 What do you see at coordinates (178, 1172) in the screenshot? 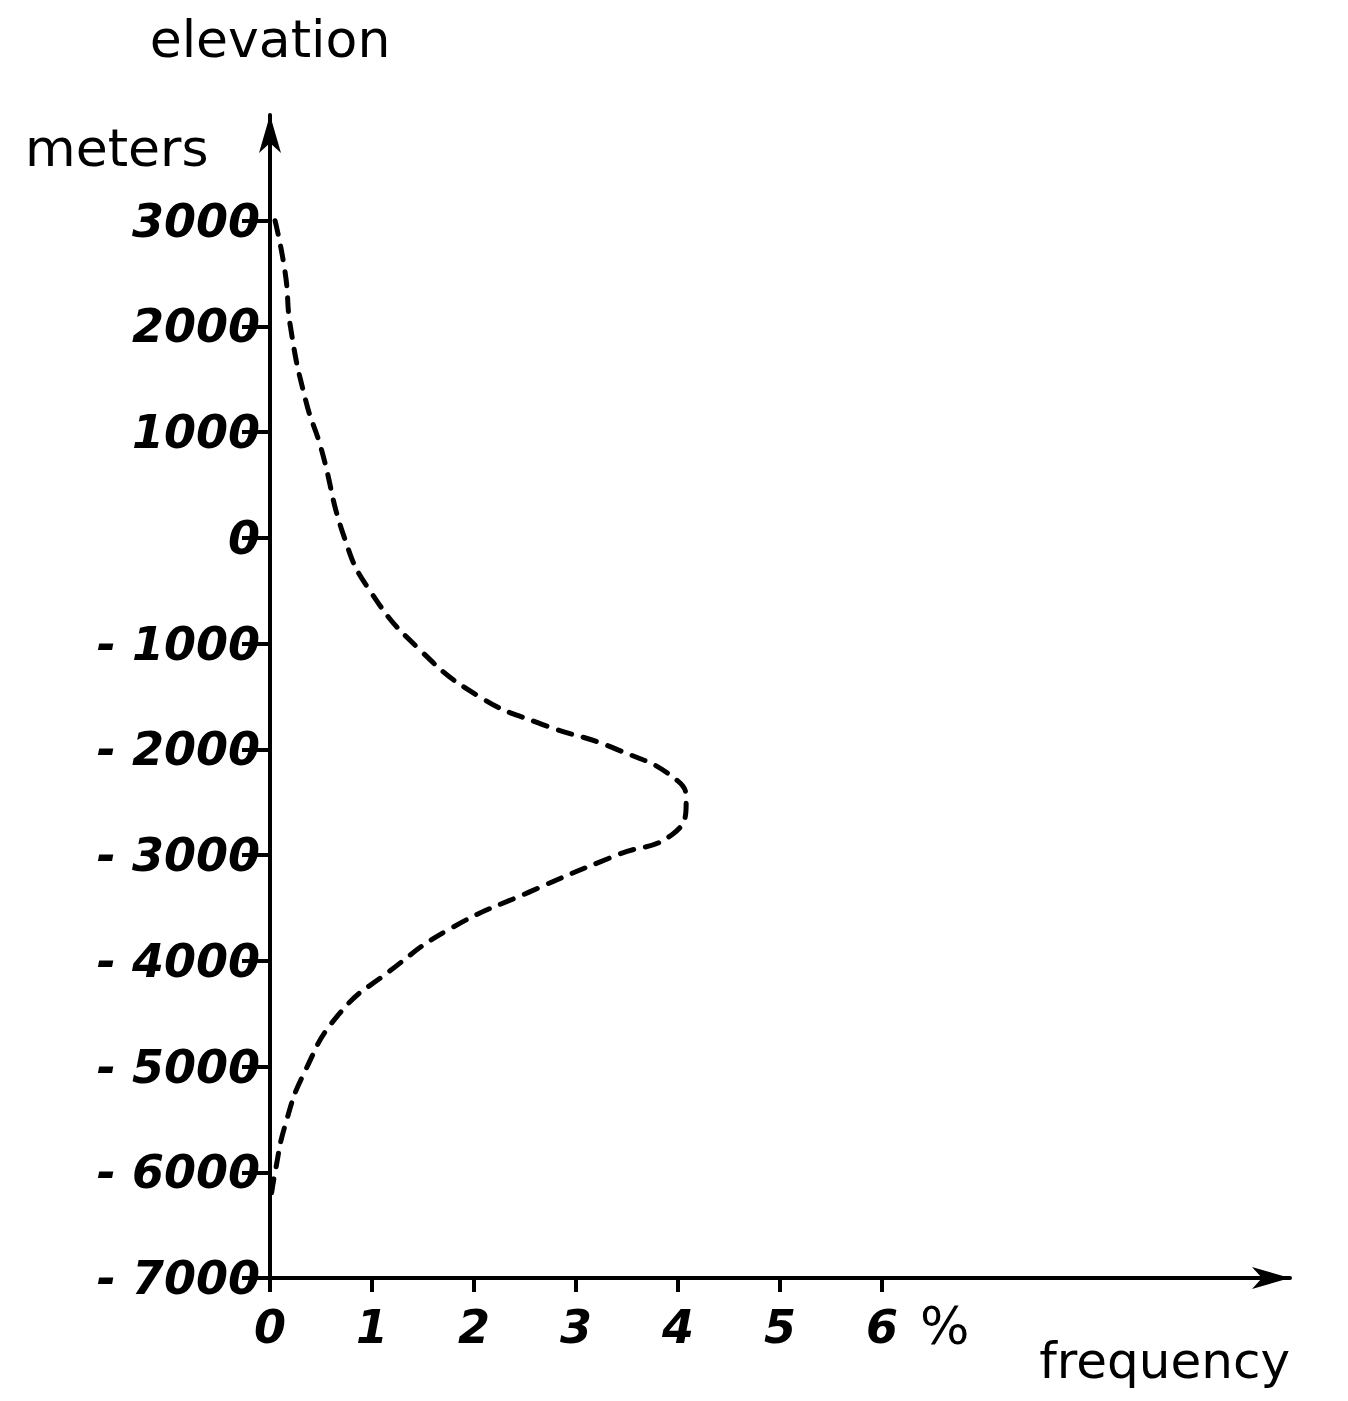
I see `y-tick-label: - 6000` at bounding box center [178, 1172].